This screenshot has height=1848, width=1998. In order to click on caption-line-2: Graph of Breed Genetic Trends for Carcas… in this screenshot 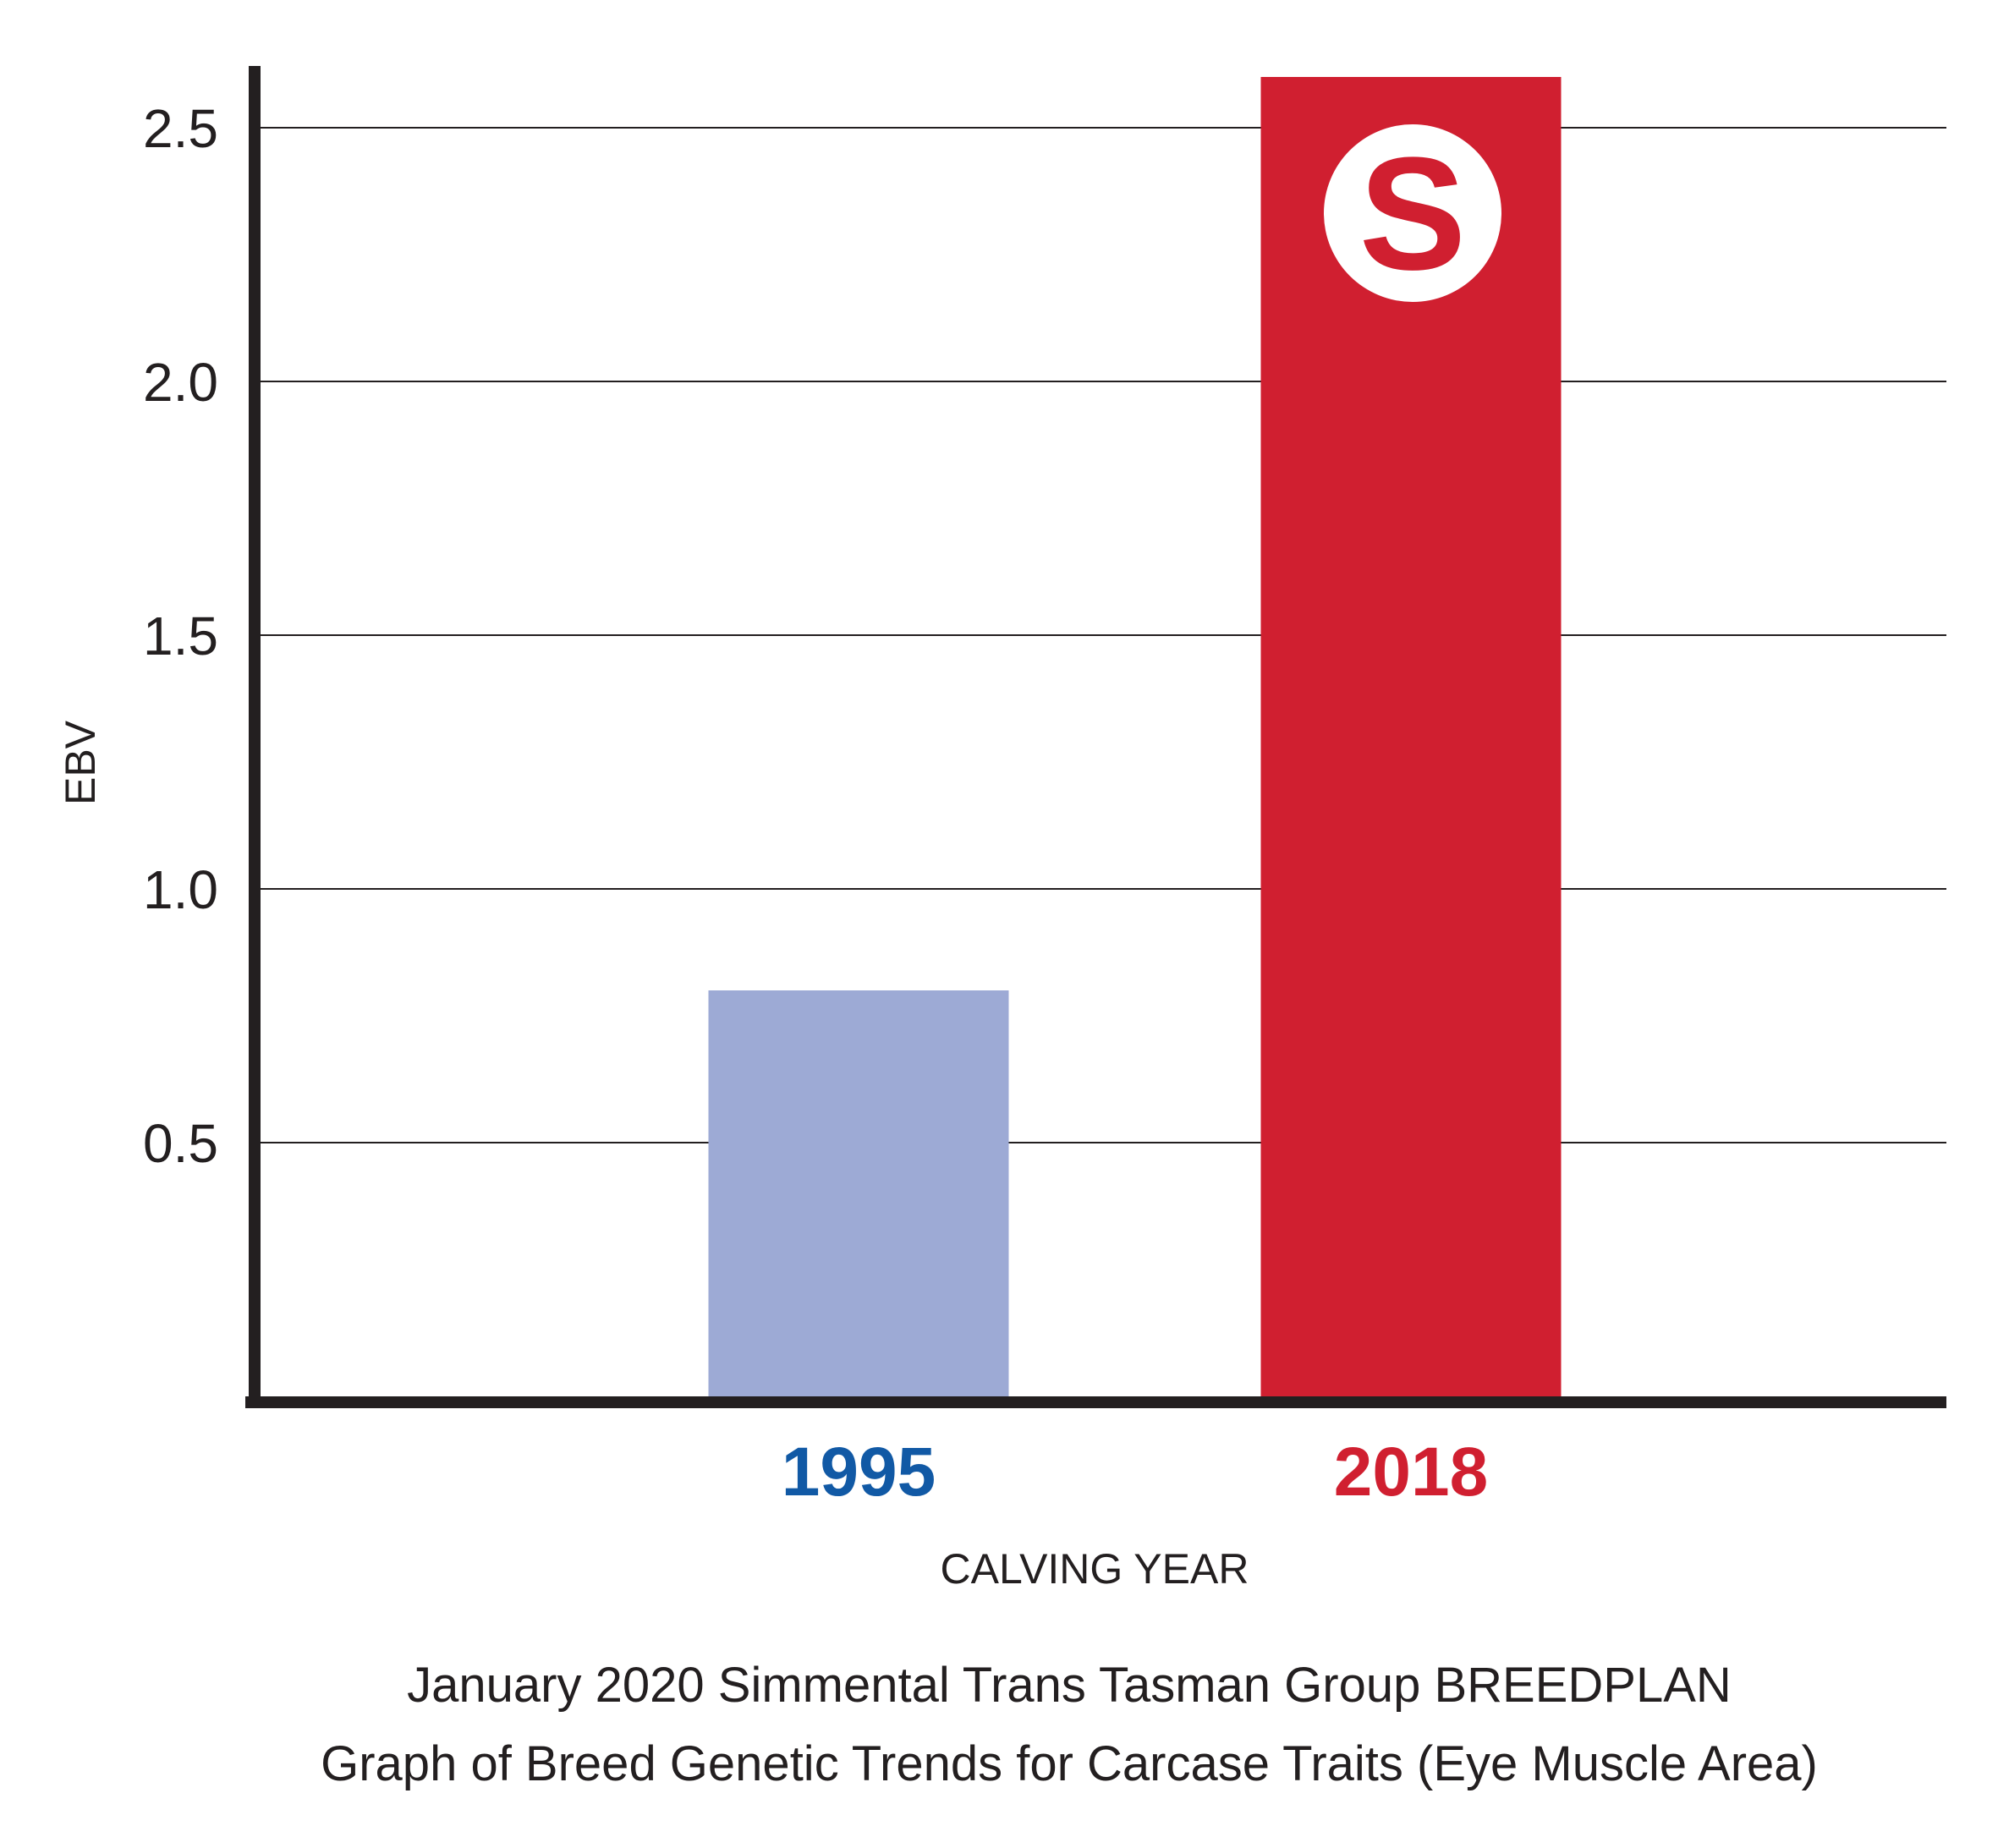, I will do `click(1069, 1763)`.